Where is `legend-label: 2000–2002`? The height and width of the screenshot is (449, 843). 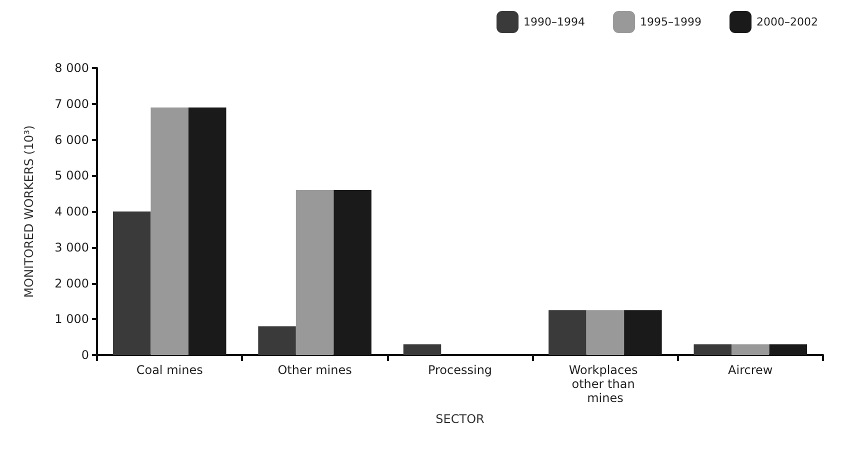 legend-label: 2000–2002 is located at coordinates (787, 22).